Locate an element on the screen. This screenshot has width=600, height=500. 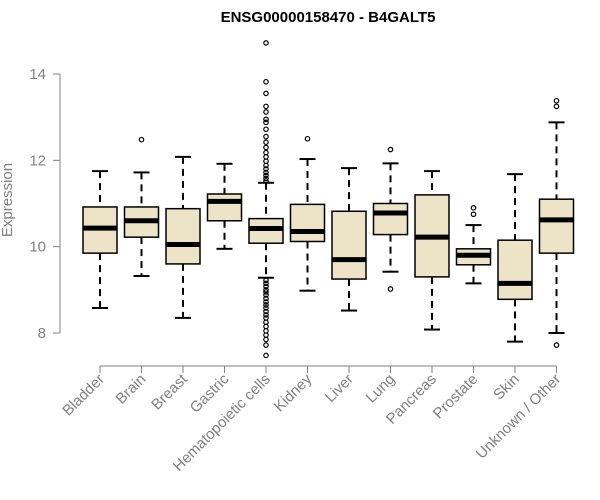
x-tick-label: Bladder is located at coordinates (83, 395).